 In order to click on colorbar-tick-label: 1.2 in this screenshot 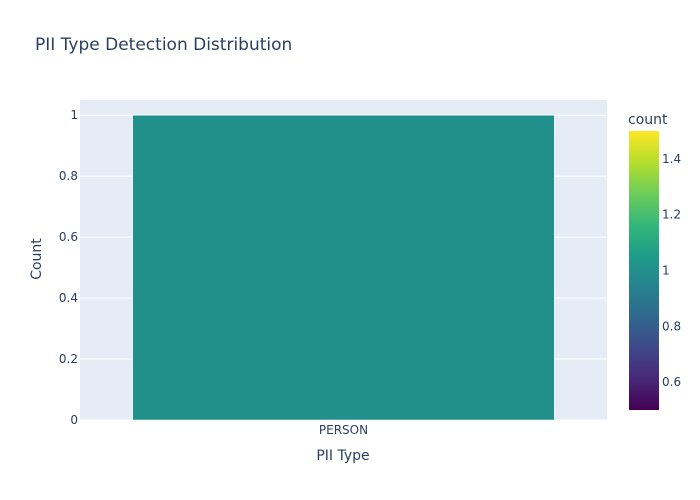, I will do `click(671, 215)`.